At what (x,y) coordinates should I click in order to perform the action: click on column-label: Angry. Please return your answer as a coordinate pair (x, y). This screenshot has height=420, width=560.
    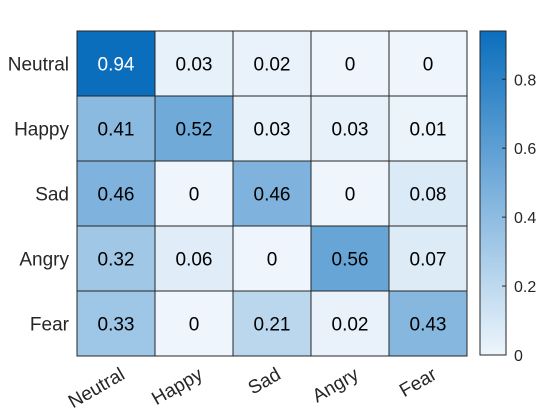
    Looking at the image, I should click on (336, 385).